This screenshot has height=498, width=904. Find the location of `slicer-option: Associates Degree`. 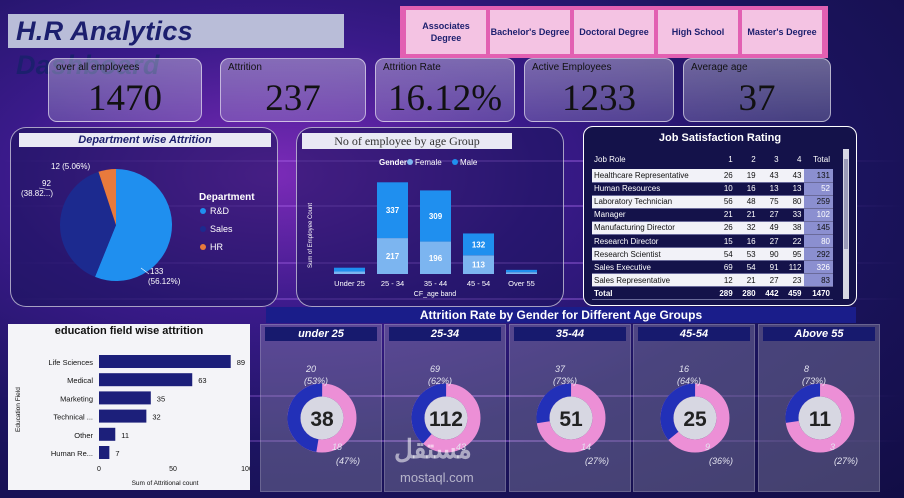

slicer-option: Associates Degree is located at coordinates (446, 32).